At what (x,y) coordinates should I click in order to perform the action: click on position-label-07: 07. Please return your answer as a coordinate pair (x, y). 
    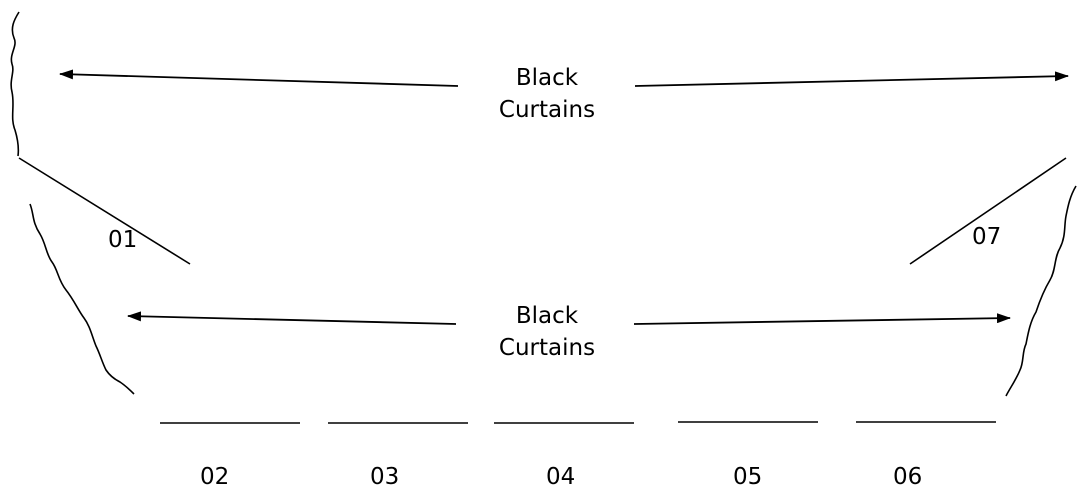
    Looking at the image, I should click on (987, 237).